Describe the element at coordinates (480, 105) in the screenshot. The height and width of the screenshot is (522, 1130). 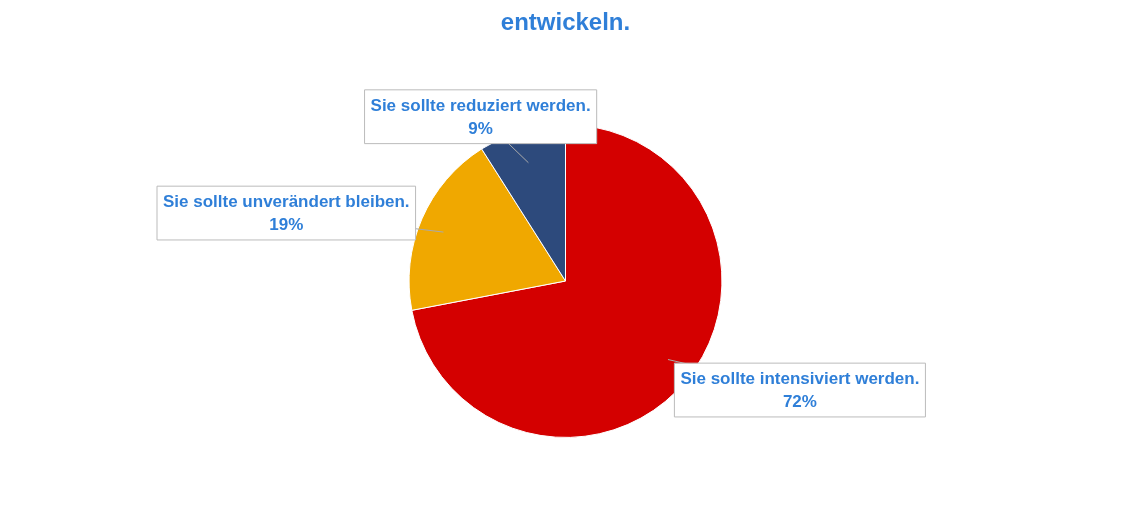
I see `slice-label: Sie sollte reduziert werden.` at that location.